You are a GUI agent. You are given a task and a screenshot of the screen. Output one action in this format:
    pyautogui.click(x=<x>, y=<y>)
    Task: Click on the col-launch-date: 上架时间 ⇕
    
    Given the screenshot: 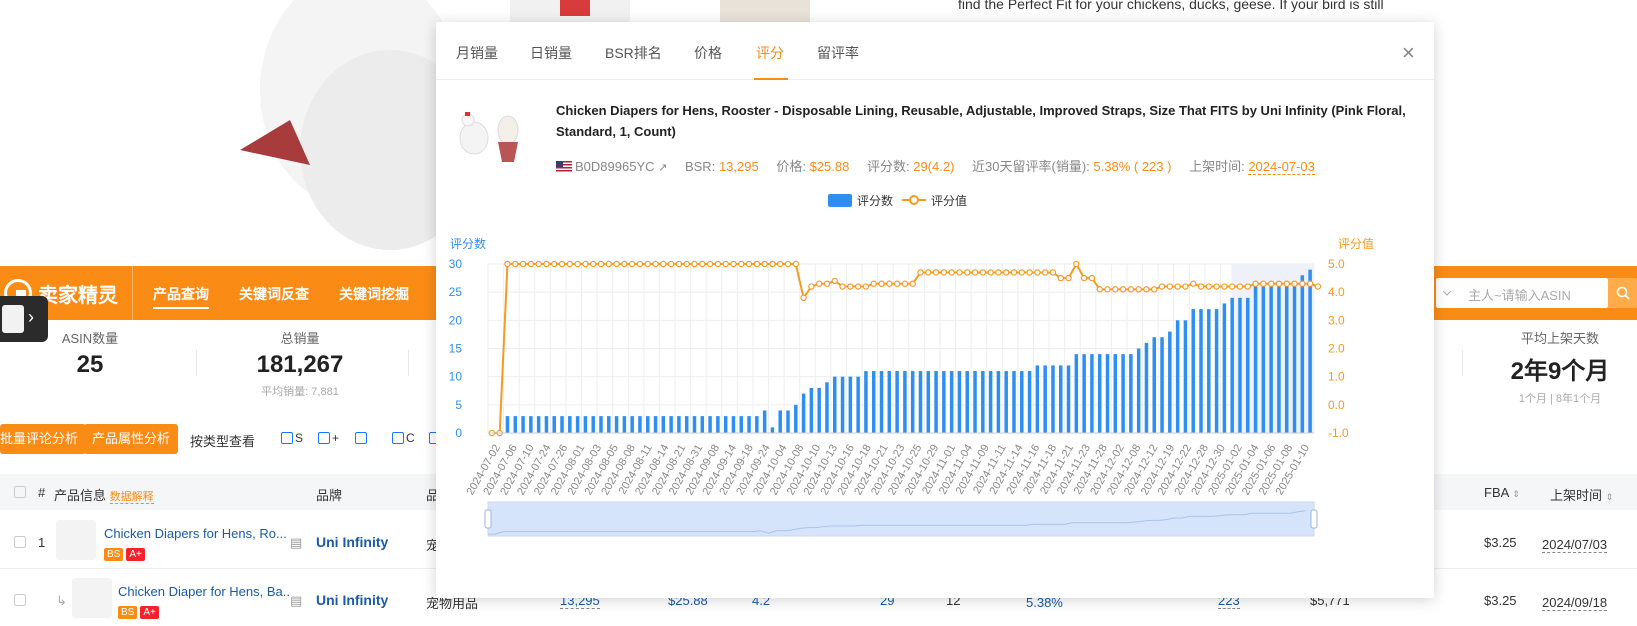 What is the action you would take?
    pyautogui.click(x=1582, y=495)
    